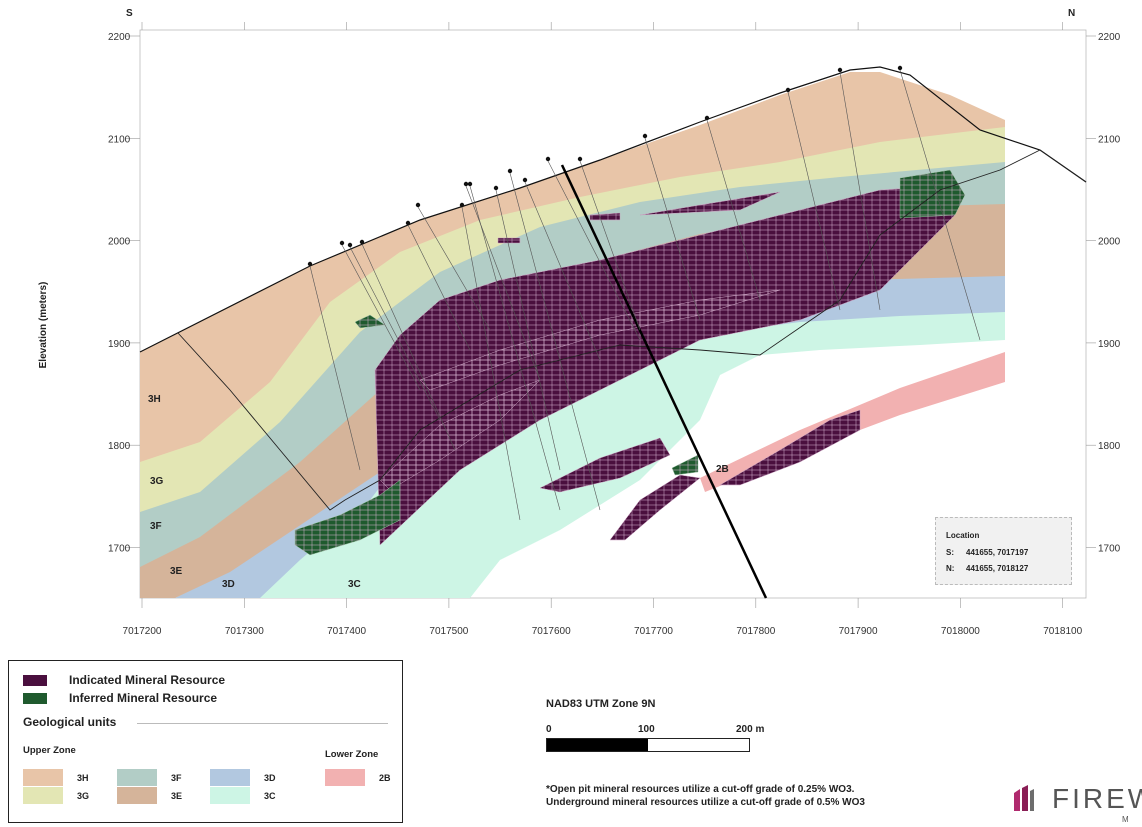 Image resolution: width=1142 pixels, height=827 pixels. What do you see at coordinates (358, 777) in the screenshot?
I see `legend-unit-2b: 2B` at bounding box center [358, 777].